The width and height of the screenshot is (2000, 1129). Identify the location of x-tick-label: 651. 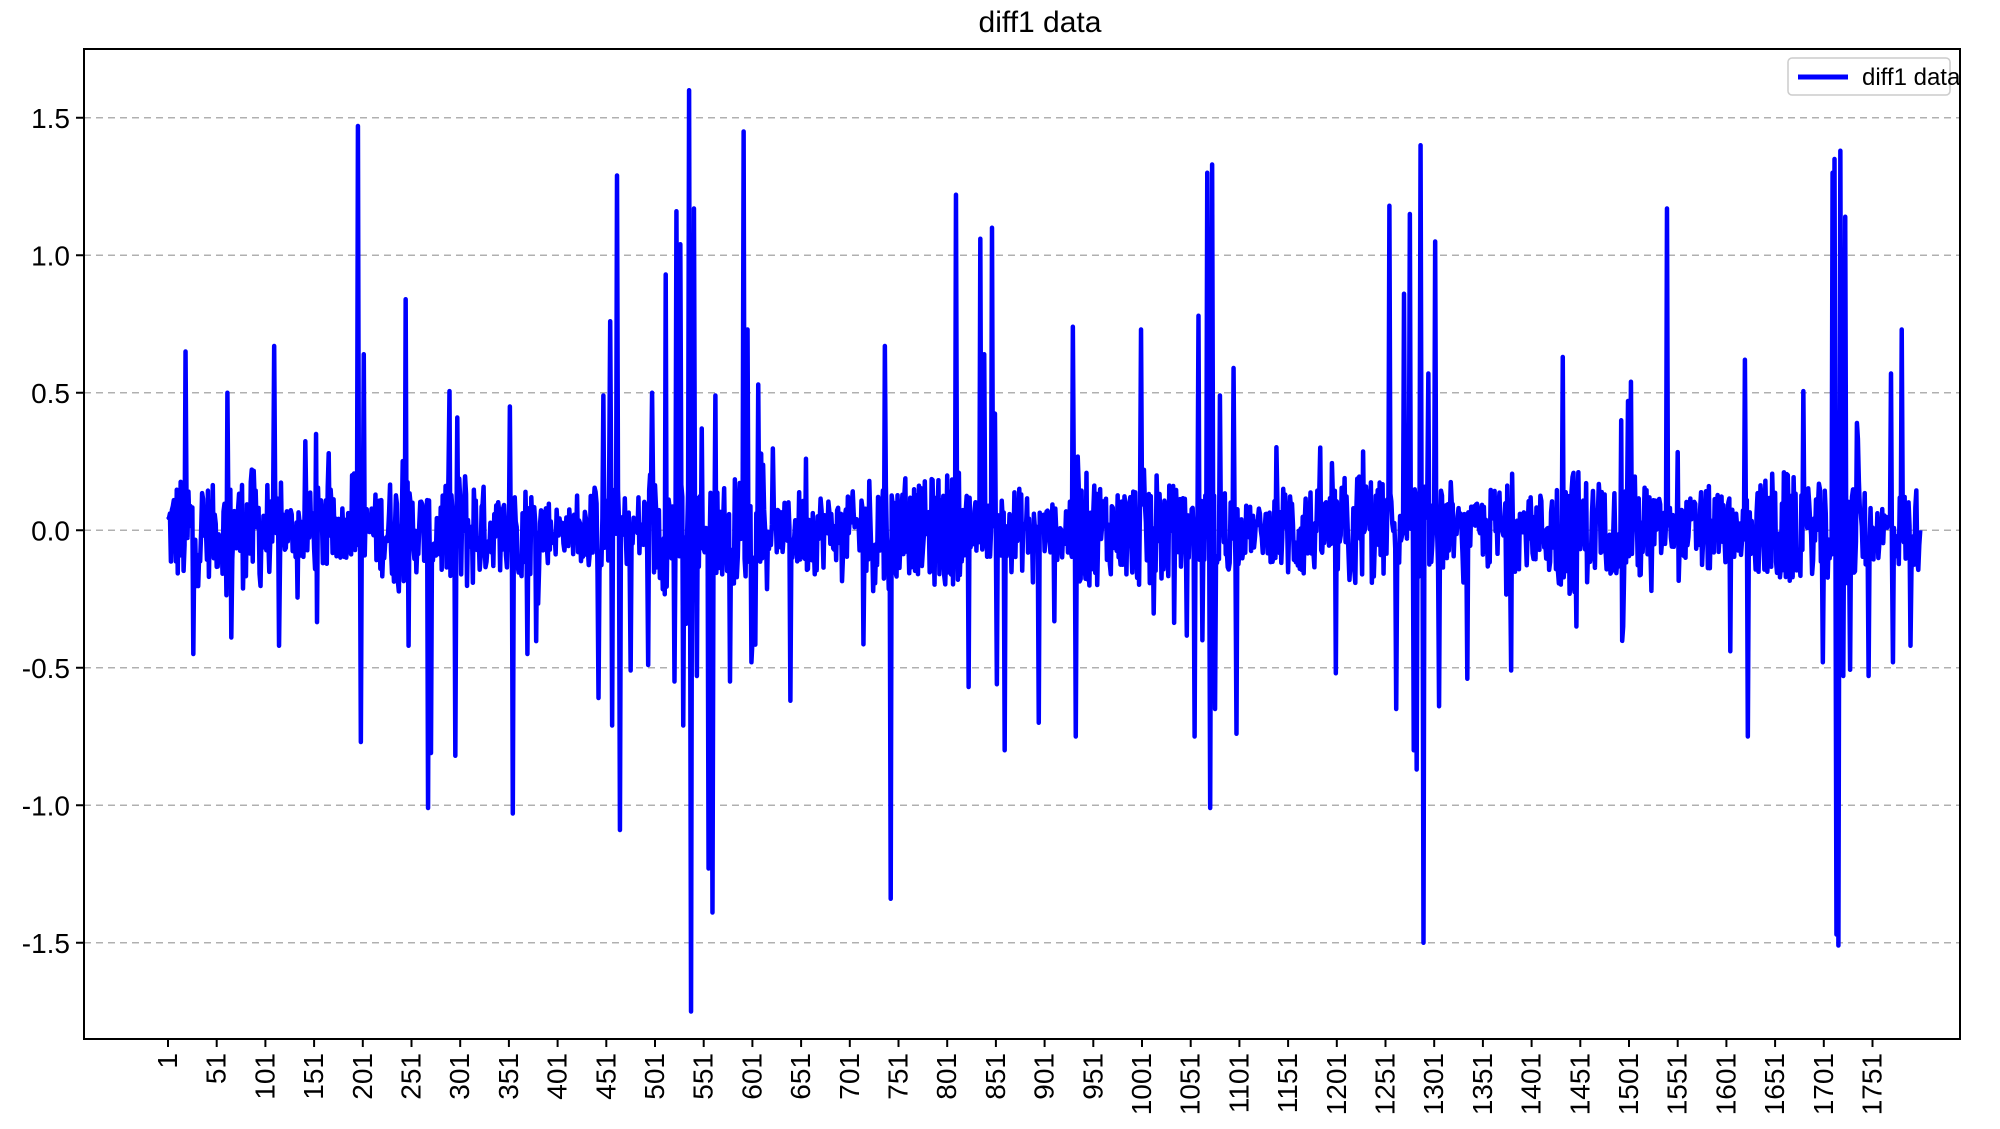
(800, 1076).